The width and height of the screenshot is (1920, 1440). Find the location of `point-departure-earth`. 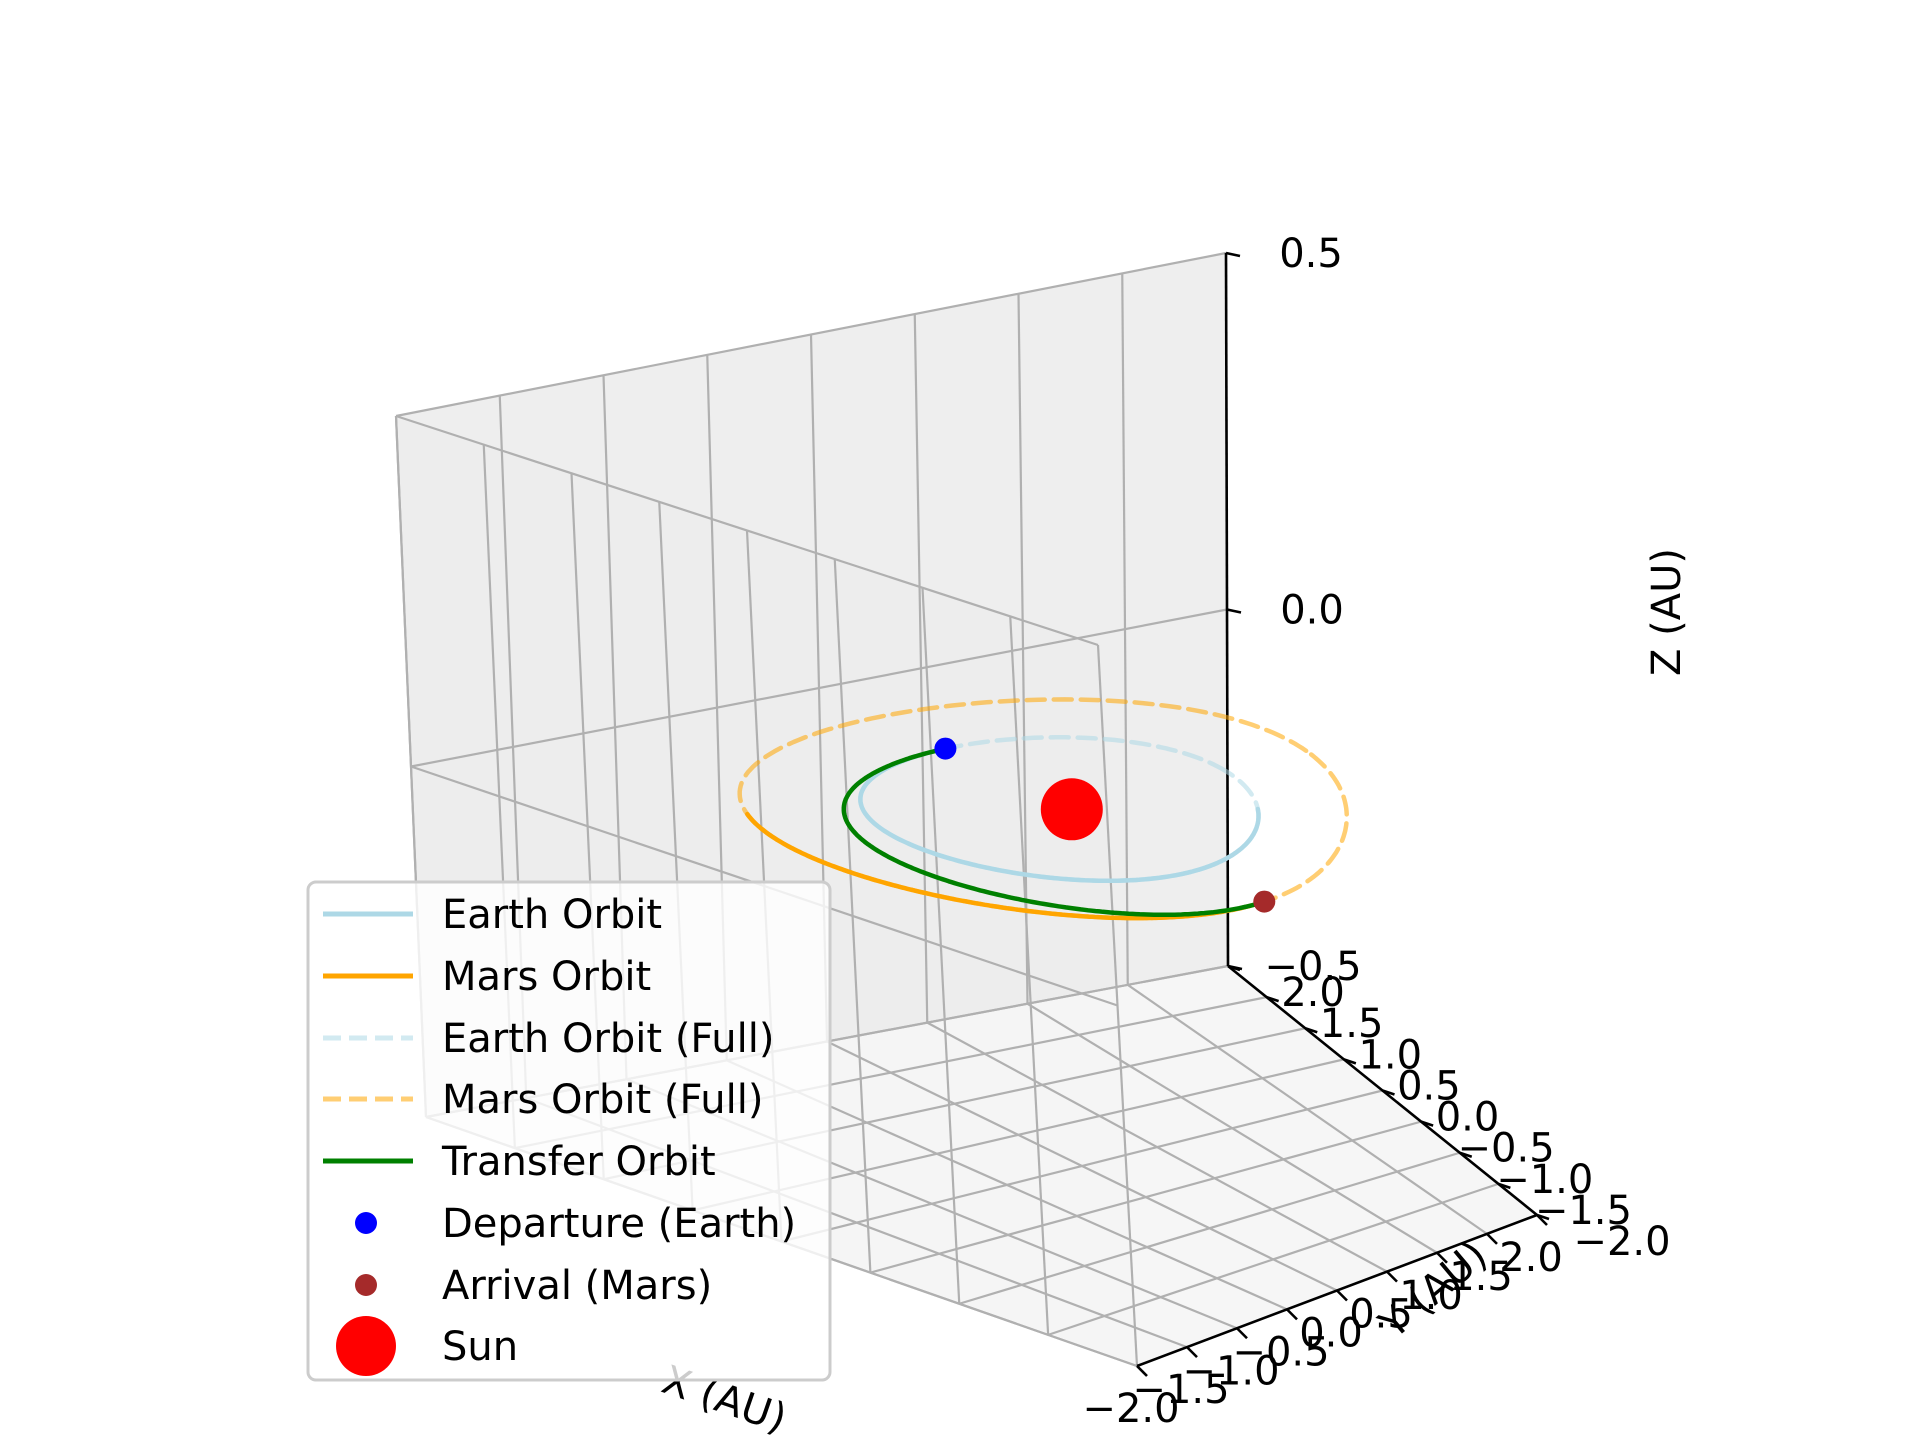

point-departure-earth is located at coordinates (945, 748).